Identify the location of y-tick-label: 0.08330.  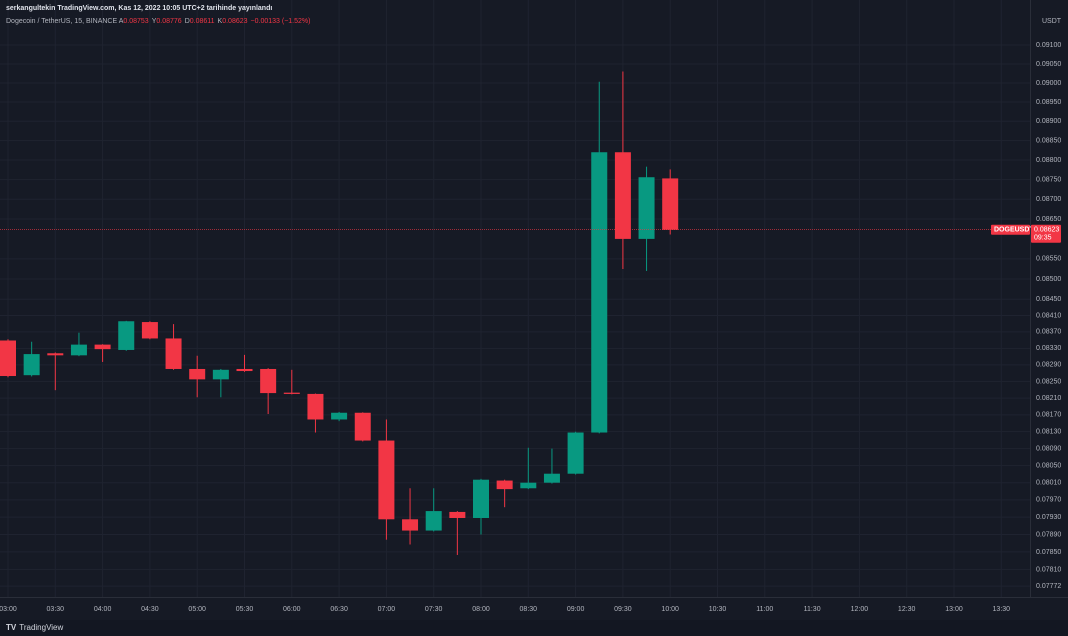
(1048, 348).